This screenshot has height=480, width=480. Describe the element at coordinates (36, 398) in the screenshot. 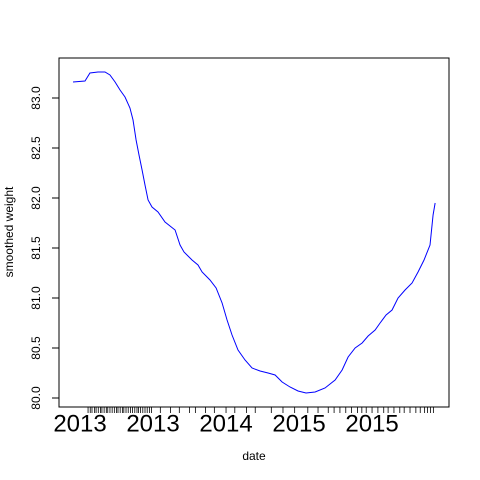

I see `y-tick-label: 80.0` at that location.